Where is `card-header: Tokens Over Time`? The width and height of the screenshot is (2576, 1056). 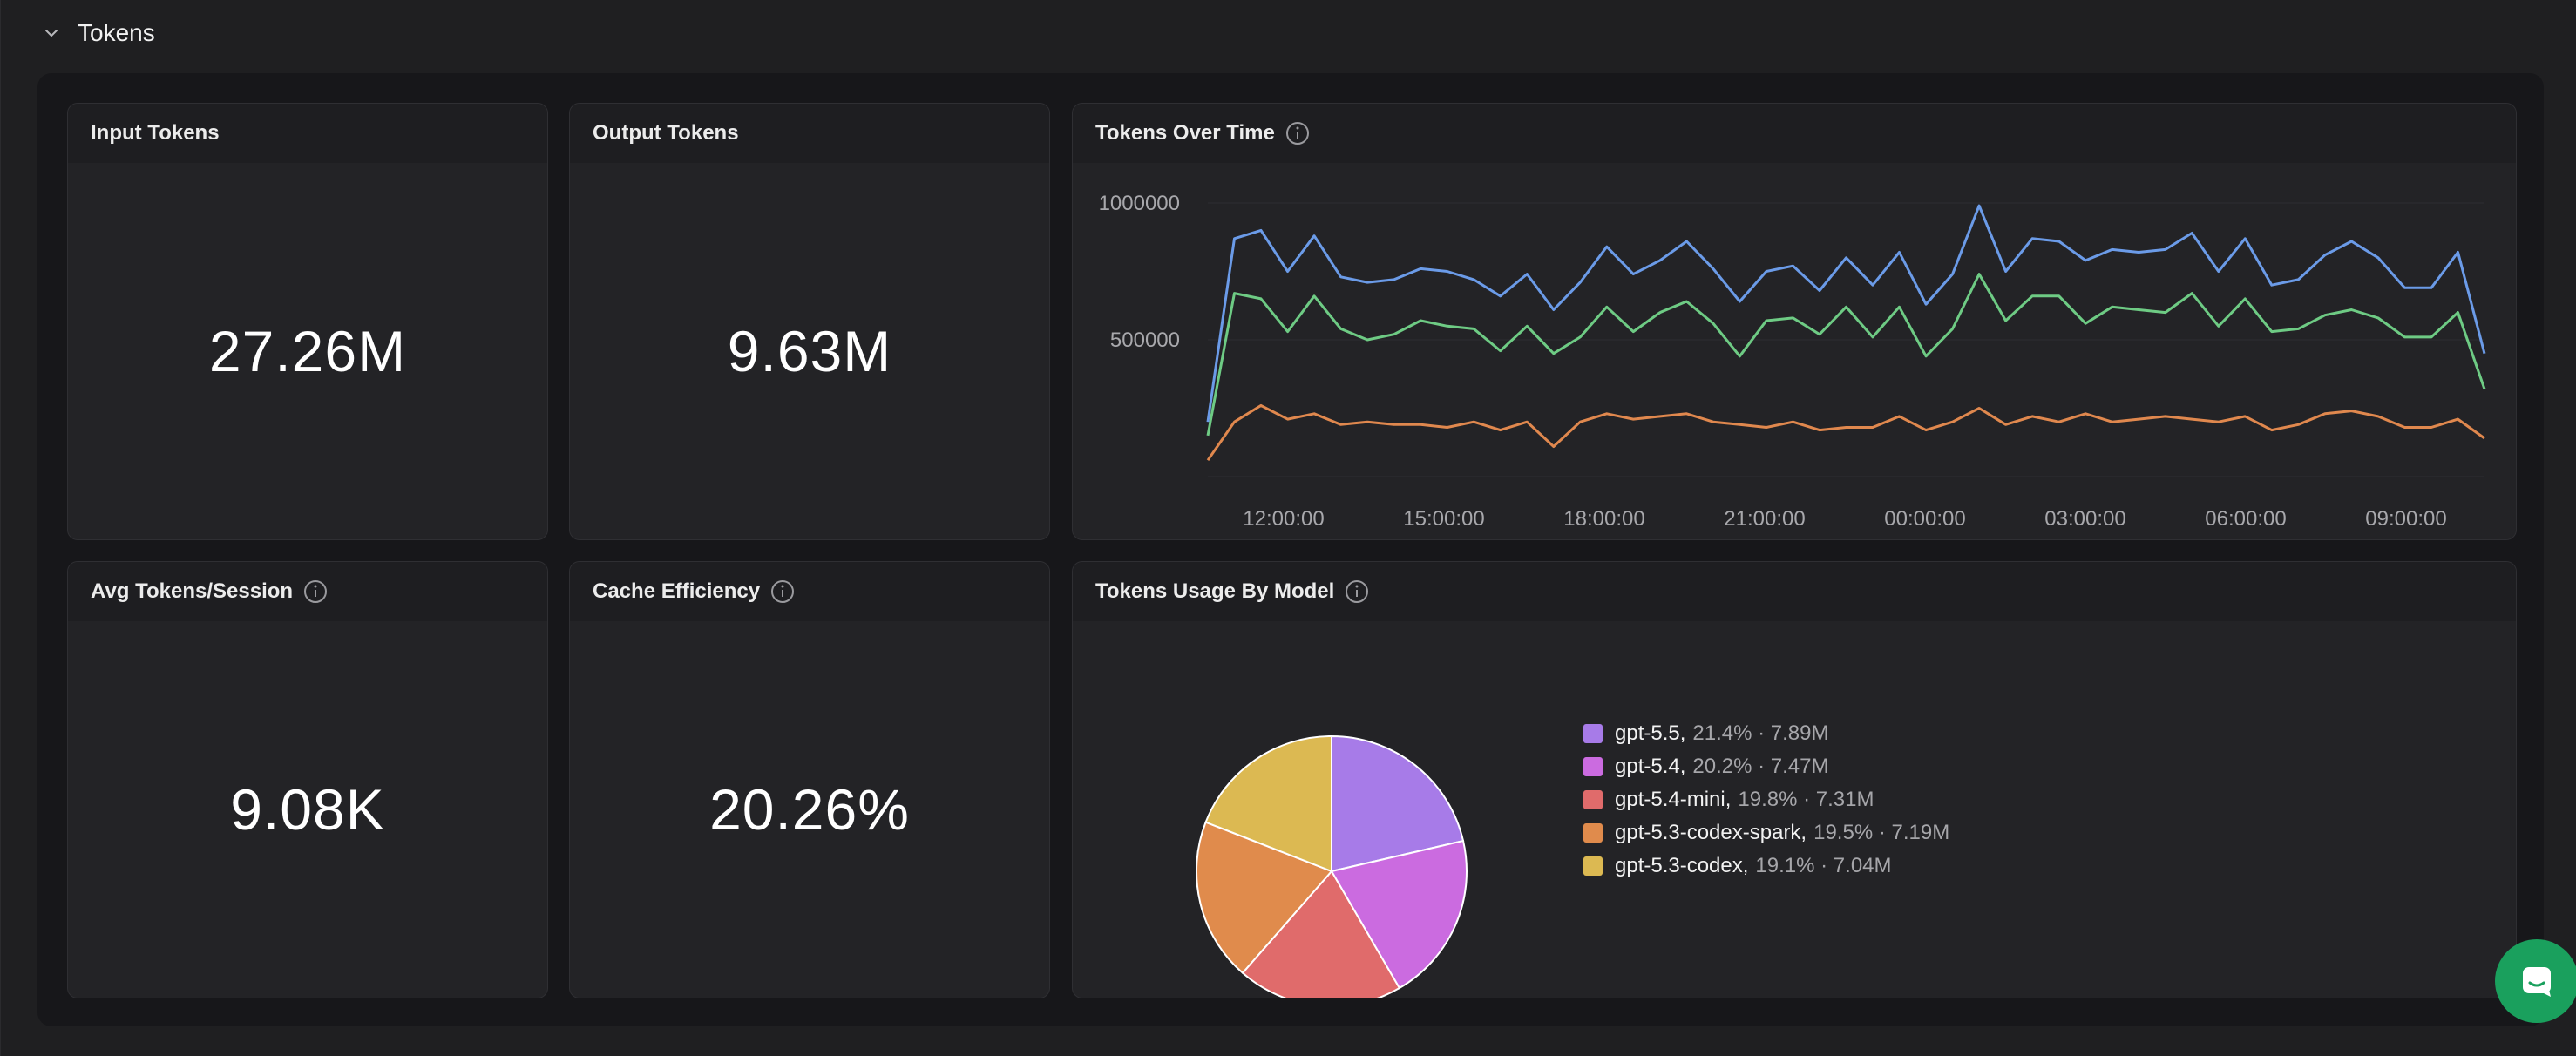
card-header: Tokens Over Time is located at coordinates (1795, 133).